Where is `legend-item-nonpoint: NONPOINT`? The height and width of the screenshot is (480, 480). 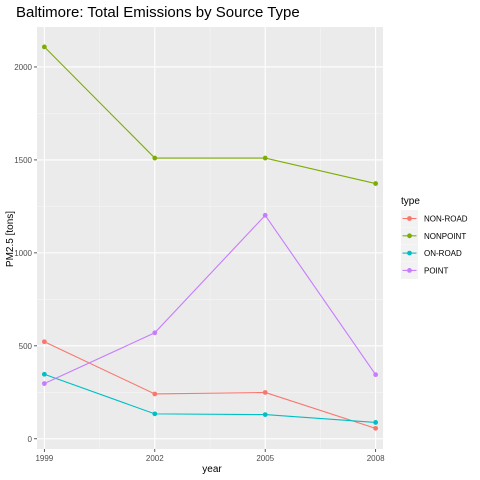
legend-item-nonpoint: NONPOINT is located at coordinates (433, 236).